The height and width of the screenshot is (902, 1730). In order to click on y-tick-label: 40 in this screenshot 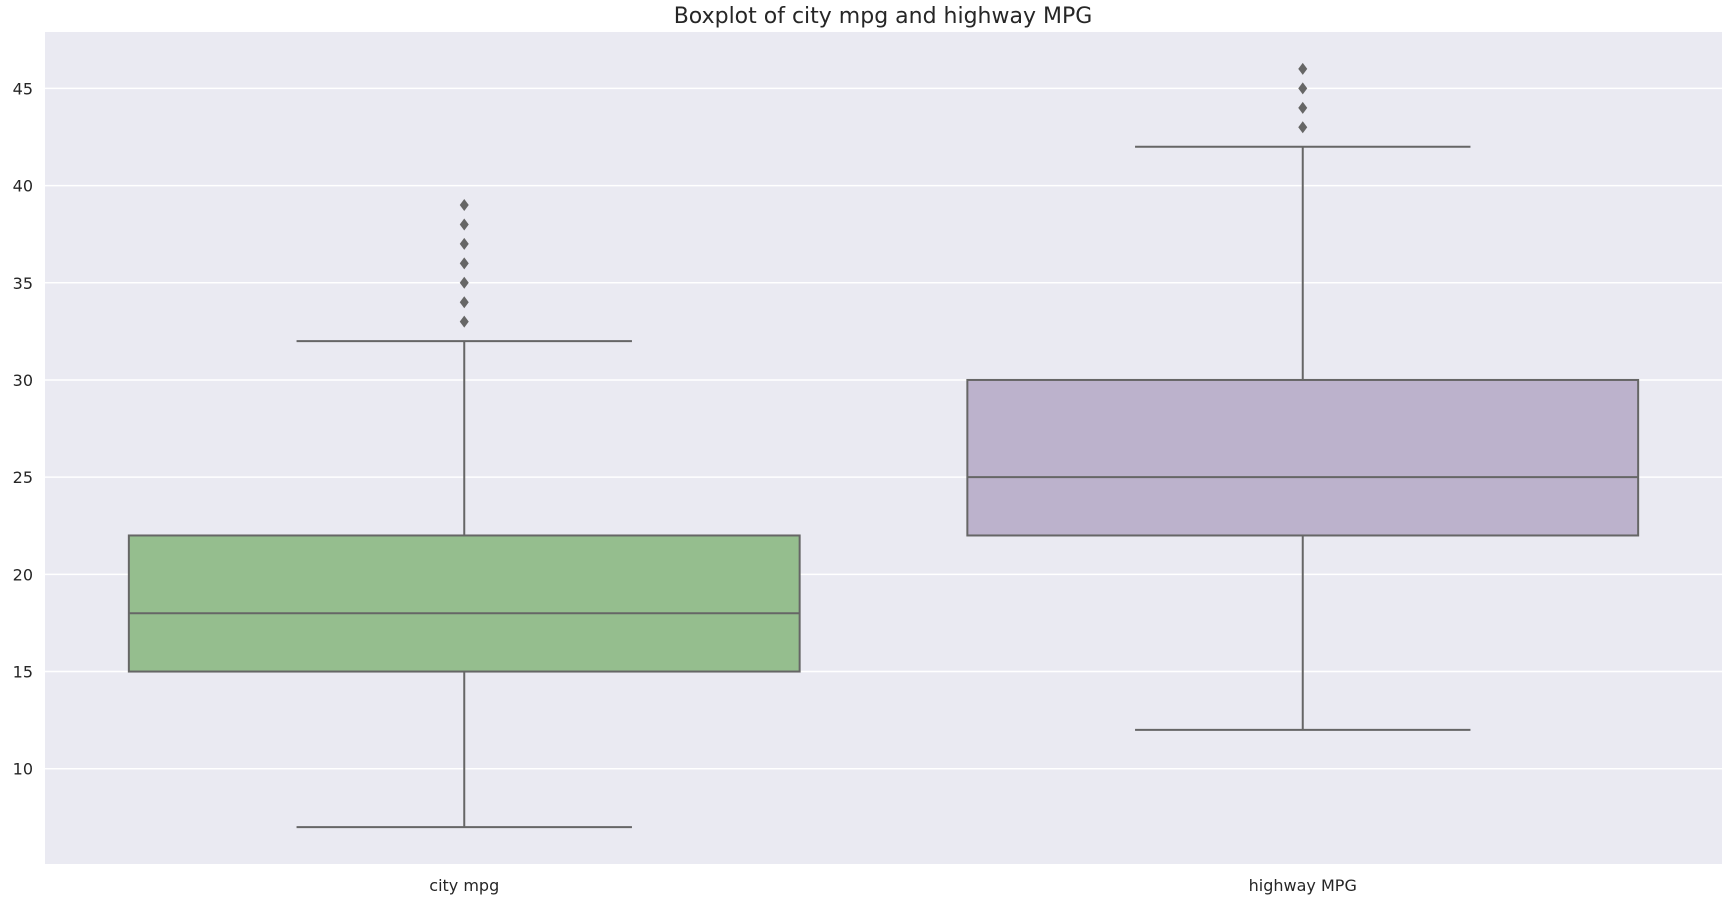, I will do `click(23, 186)`.